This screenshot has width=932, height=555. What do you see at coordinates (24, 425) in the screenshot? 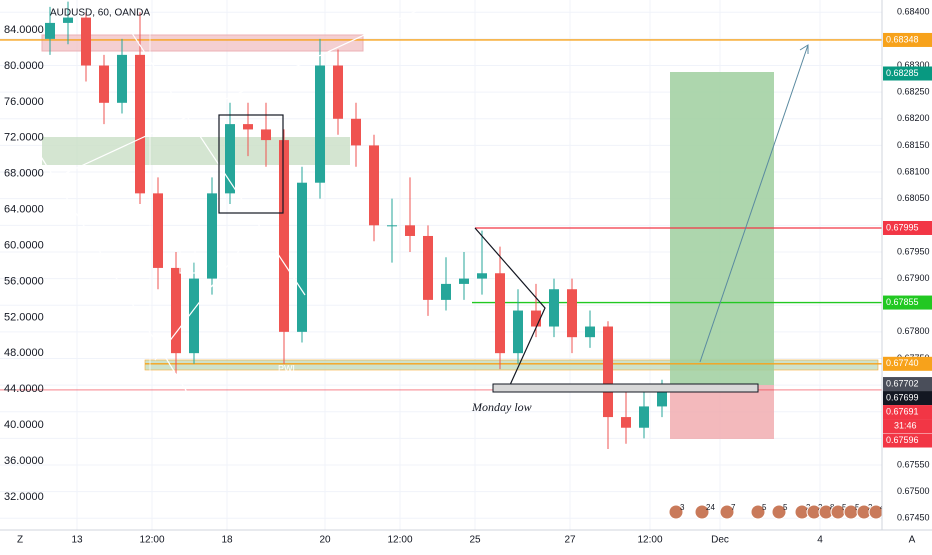
I see `y2-tick-label: 40.0000` at bounding box center [24, 425].